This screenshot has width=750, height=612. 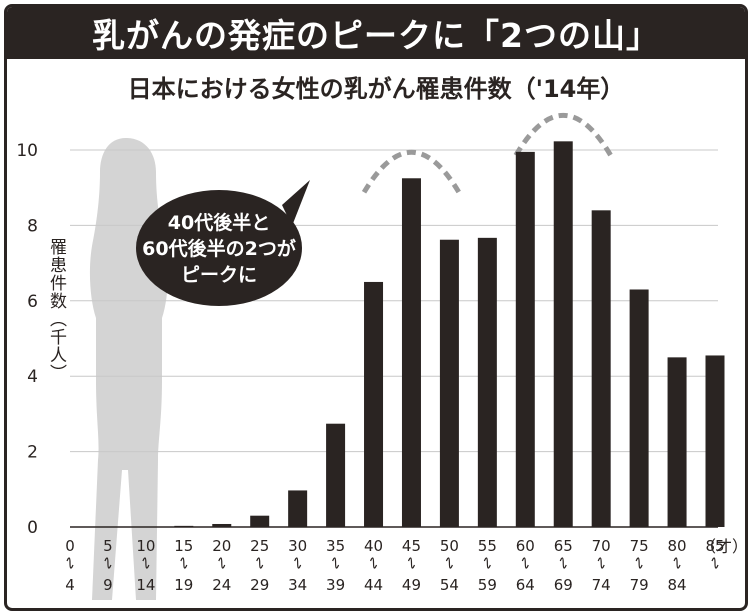 I want to click on x-tick-label: 9, so click(x=108, y=585).